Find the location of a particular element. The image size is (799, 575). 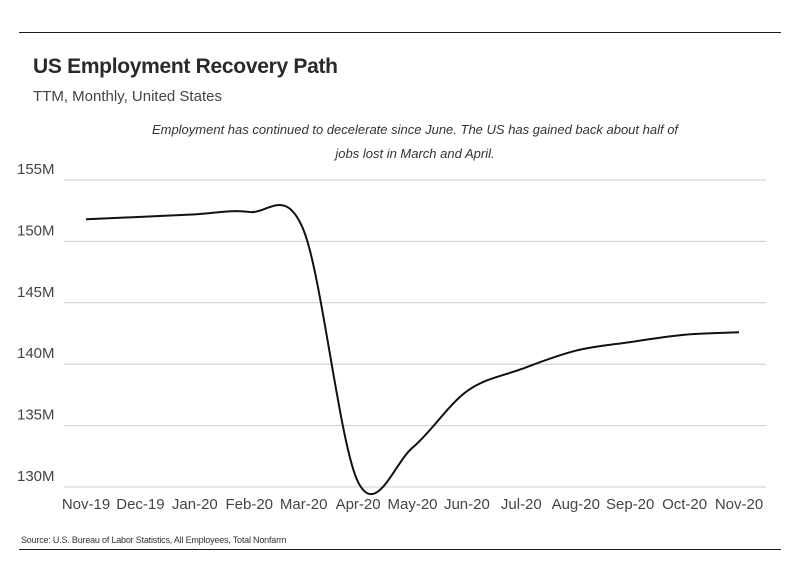

x-tick-label: Jul-20 is located at coordinates (521, 504).